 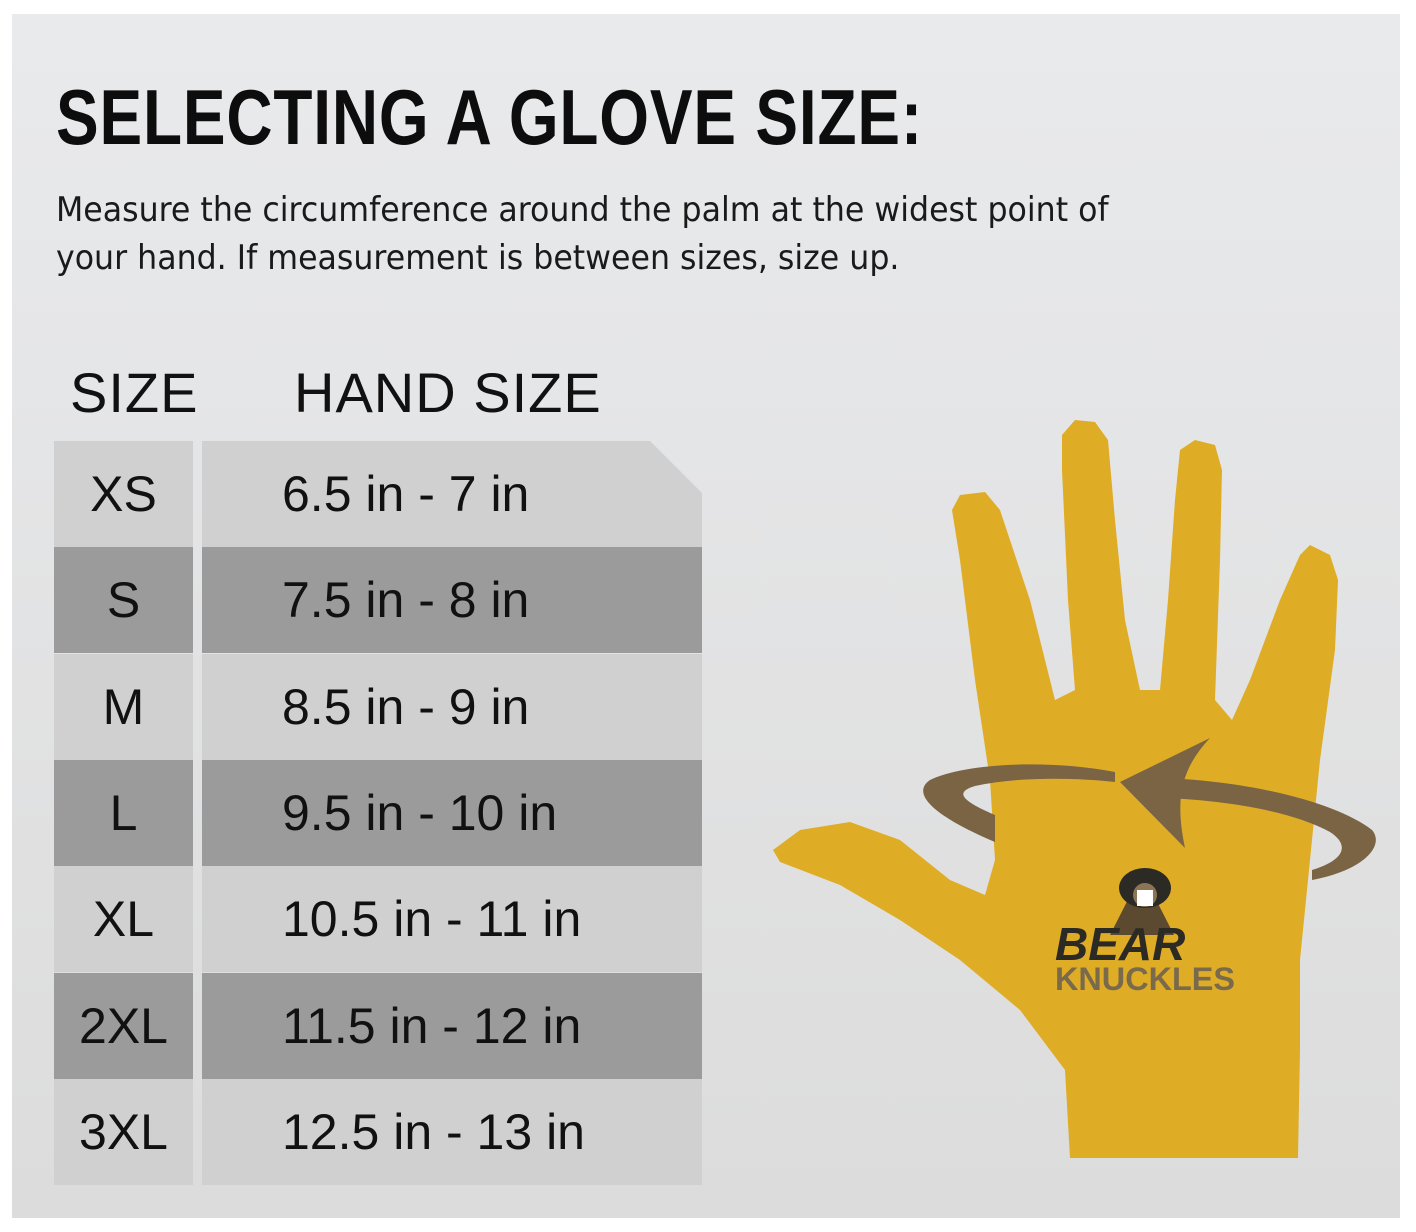 I want to click on size-row: XL 10.5 in - 11 in, so click(x=378, y=919).